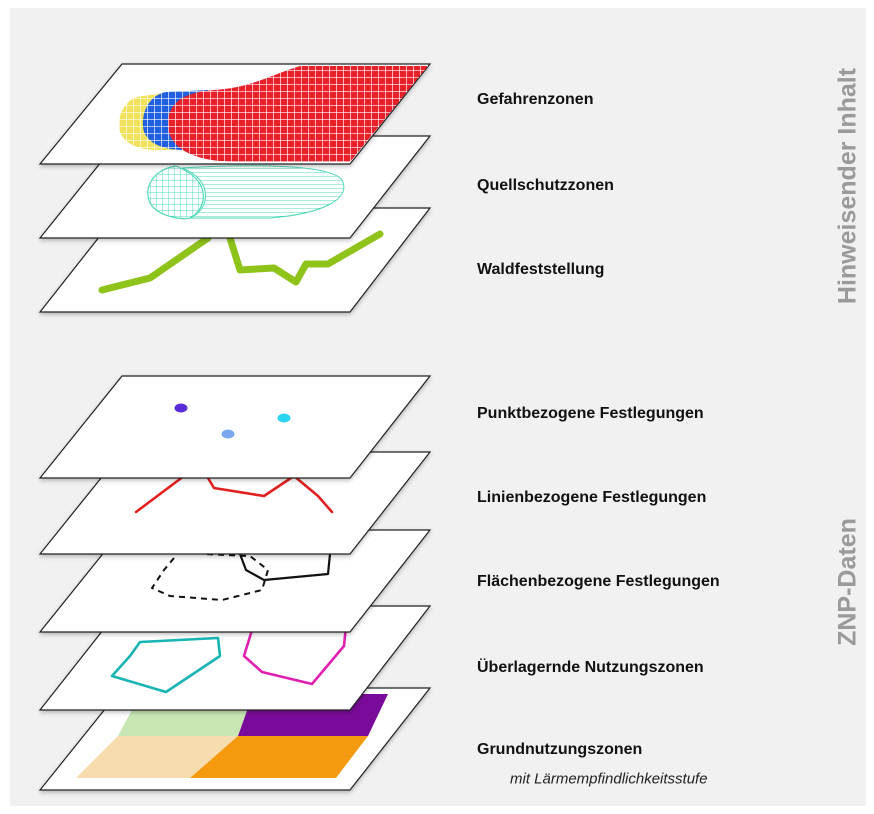 The height and width of the screenshot is (814, 874). What do you see at coordinates (590, 413) in the screenshot?
I see `layer-label-punktbezogene: Punktbezogene Festlegungen` at bounding box center [590, 413].